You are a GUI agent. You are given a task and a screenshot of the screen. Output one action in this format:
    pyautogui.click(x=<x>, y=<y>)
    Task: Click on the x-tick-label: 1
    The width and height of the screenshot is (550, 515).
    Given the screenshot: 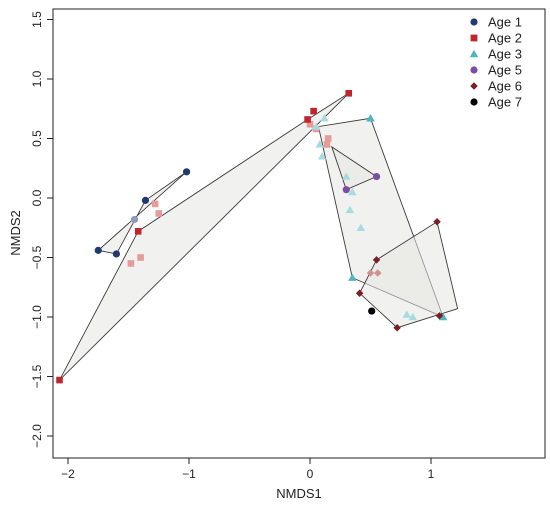 What is the action you would take?
    pyautogui.click(x=431, y=474)
    